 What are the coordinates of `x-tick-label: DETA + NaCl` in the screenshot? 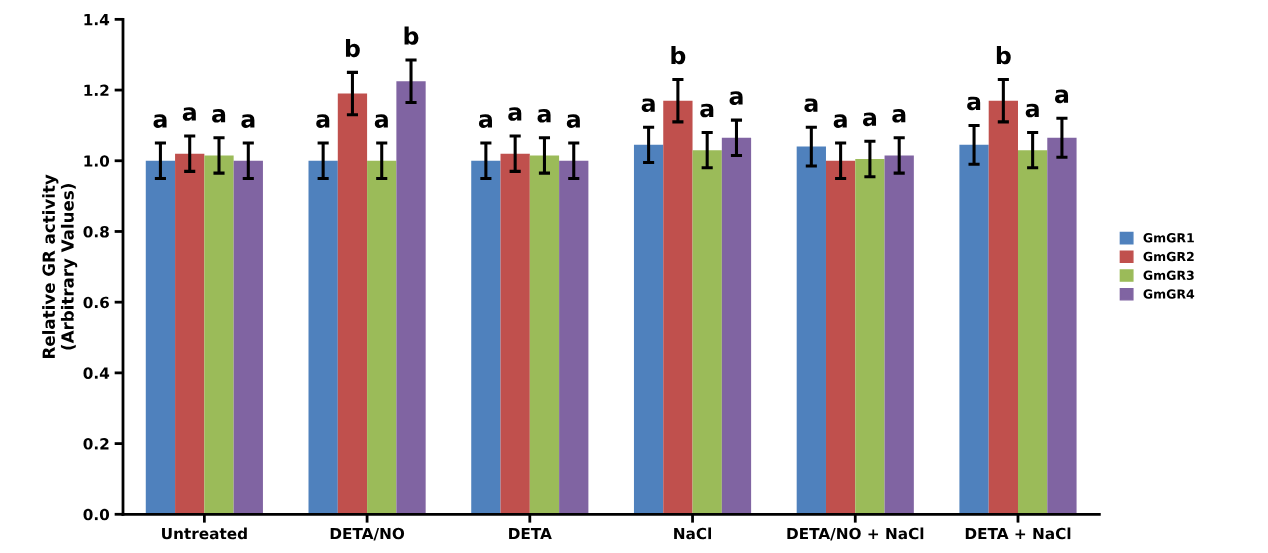 It's located at (1018, 533).